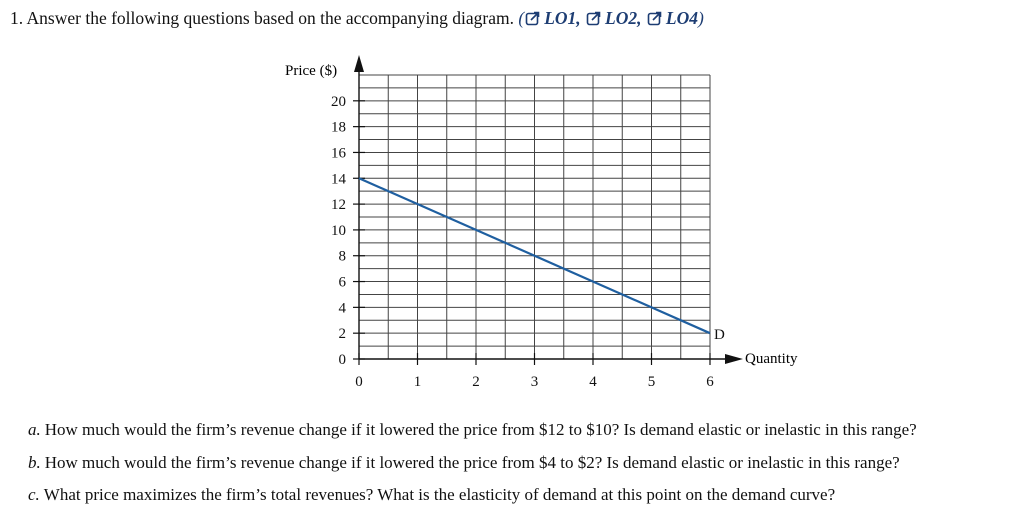 This screenshot has height=507, width=1034. I want to click on lo4-label: LO4, so click(681, 18).